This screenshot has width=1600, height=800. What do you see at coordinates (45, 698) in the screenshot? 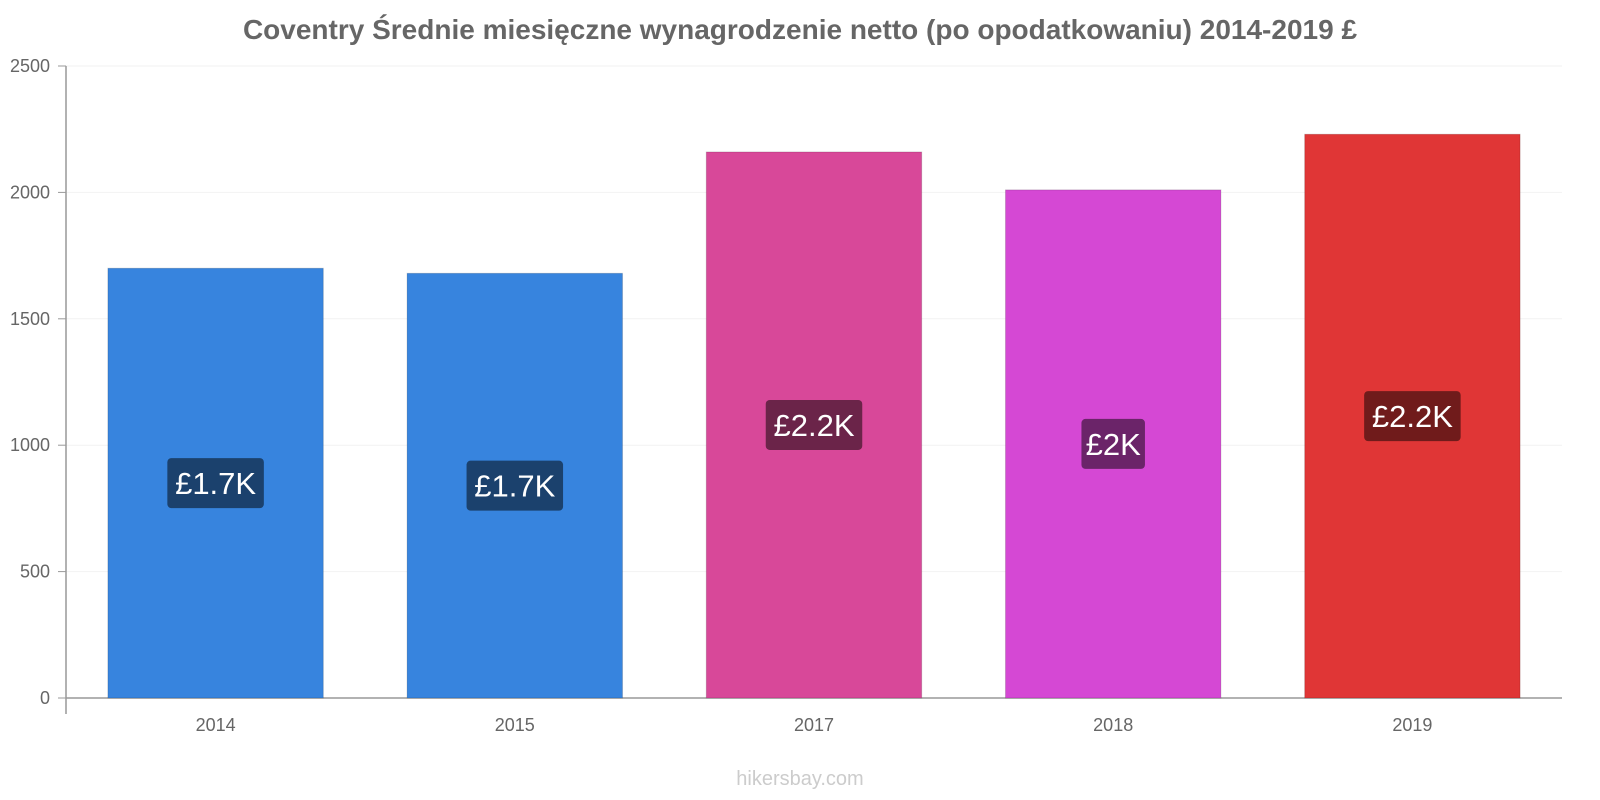
I see `y-tick-label: 0` at bounding box center [45, 698].